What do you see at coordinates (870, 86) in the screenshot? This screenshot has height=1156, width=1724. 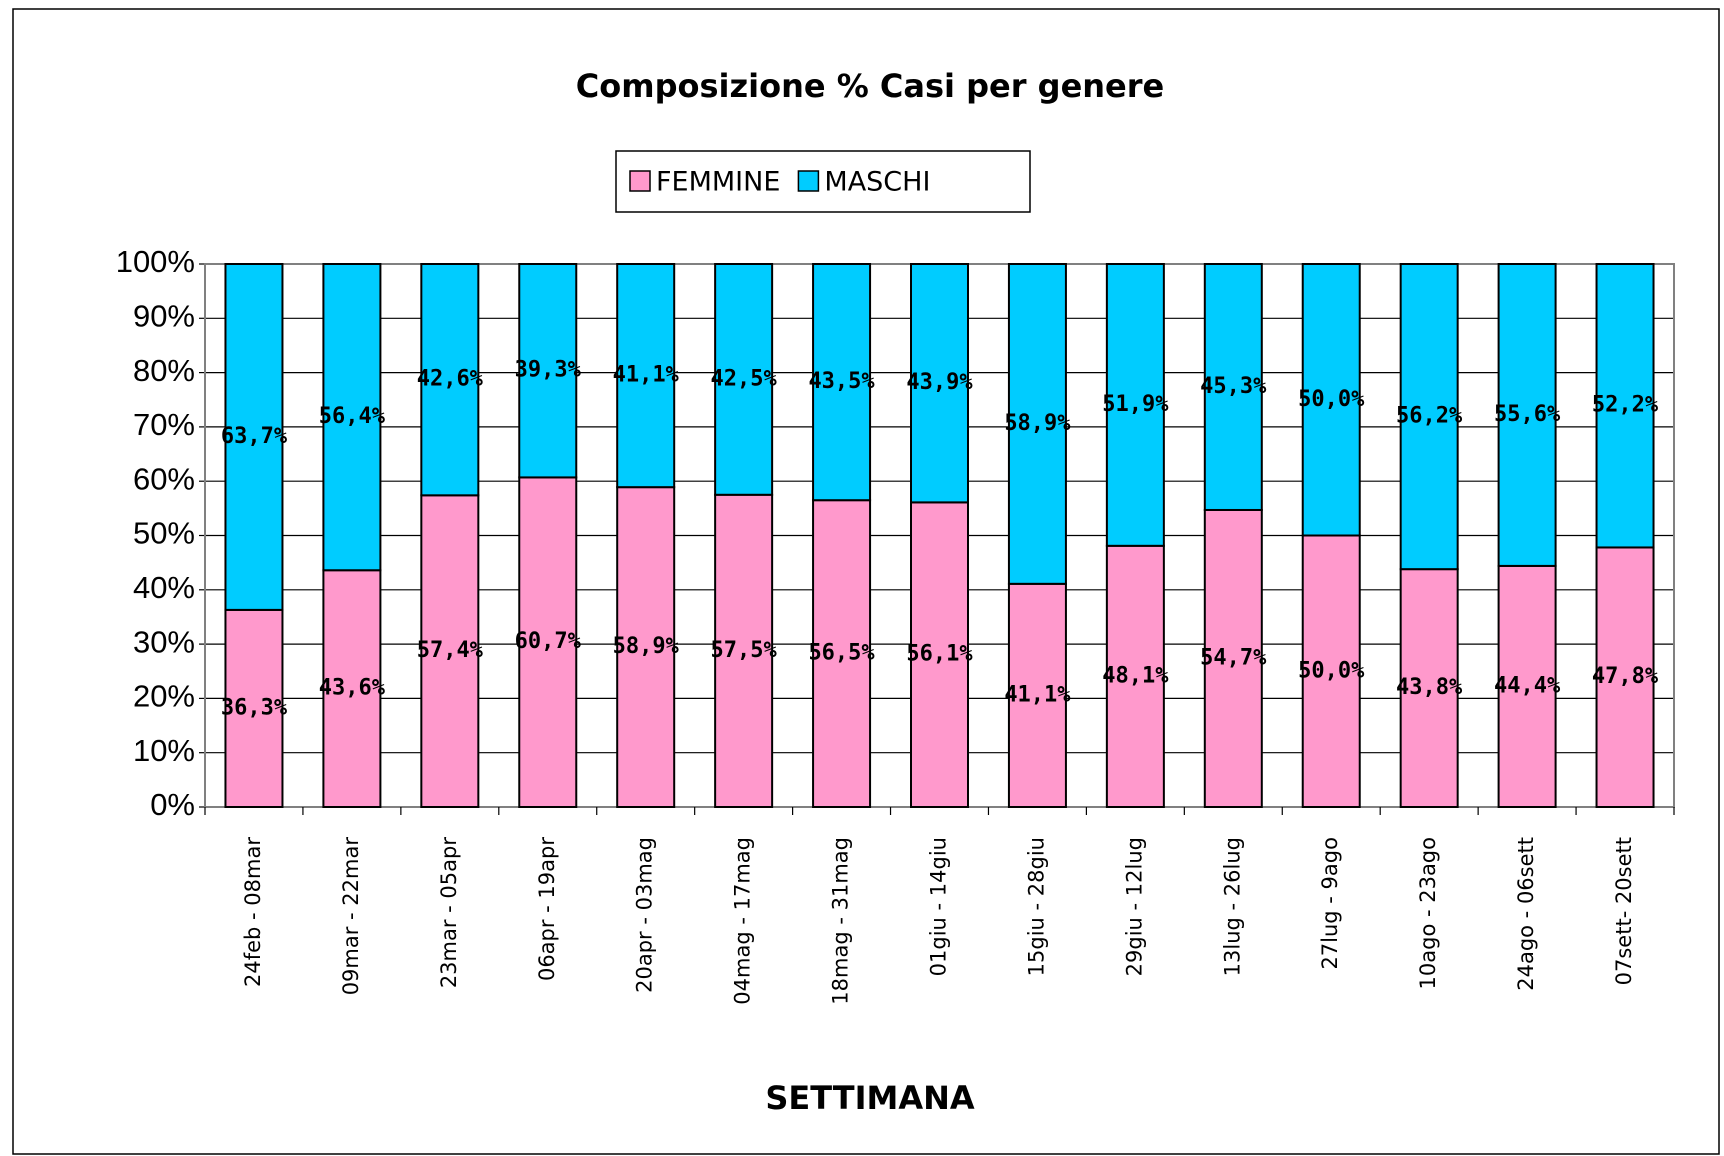 I see `chart-title: Composizione % Casi per genere` at bounding box center [870, 86].